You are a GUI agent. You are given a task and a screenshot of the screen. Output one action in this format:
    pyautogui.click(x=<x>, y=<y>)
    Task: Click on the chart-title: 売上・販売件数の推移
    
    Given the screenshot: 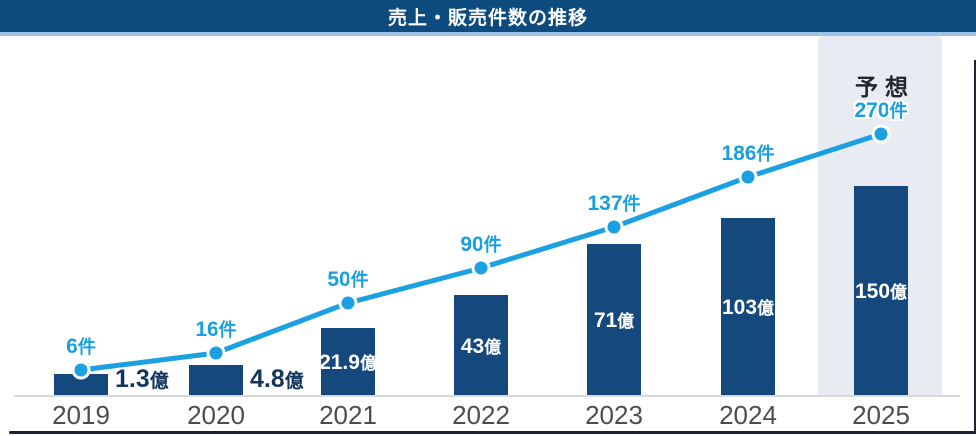 What is the action you would take?
    pyautogui.click(x=487, y=18)
    